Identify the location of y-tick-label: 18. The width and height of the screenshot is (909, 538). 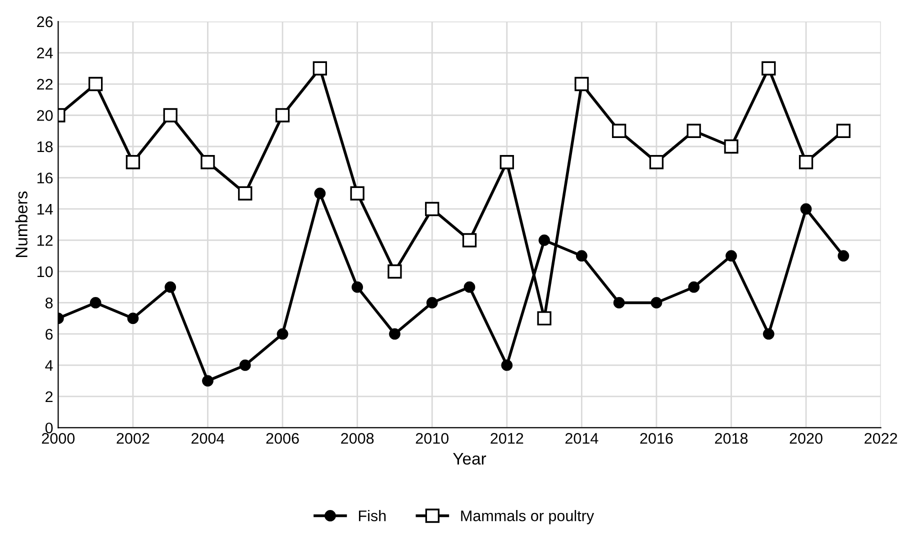
(45, 146).